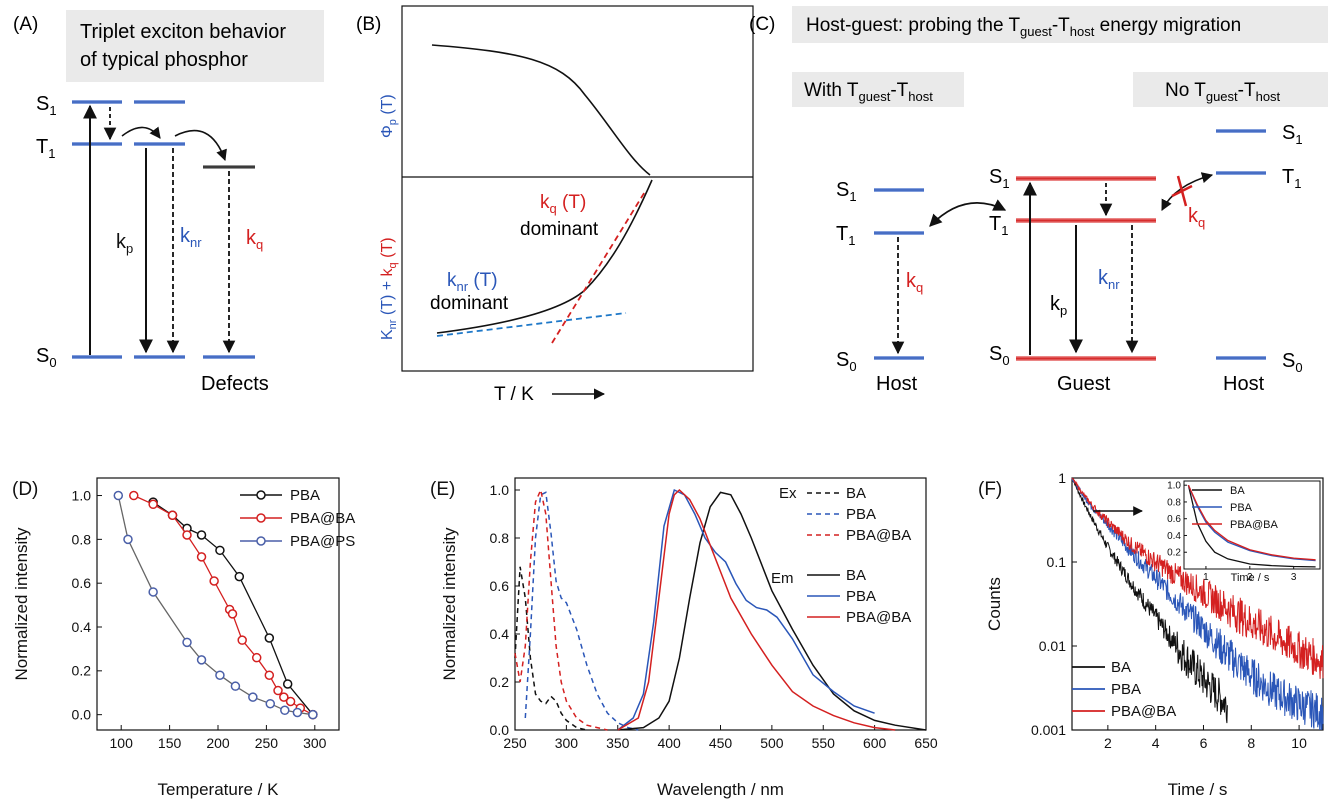  Describe the element at coordinates (25, 24) in the screenshot. I see `panel-a-letter: (A)` at that location.